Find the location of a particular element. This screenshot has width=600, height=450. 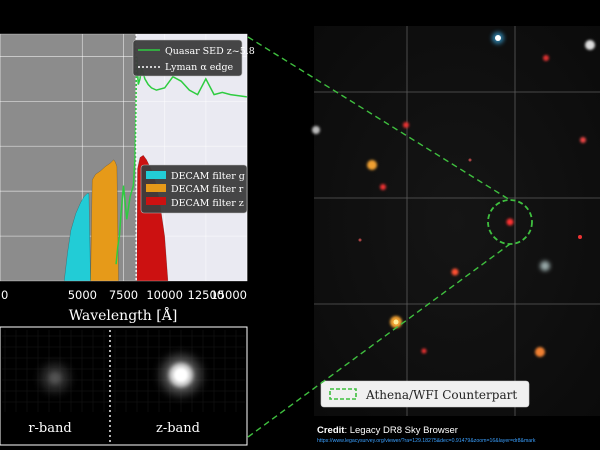

legend-z-label: DECAM filter z is located at coordinates (207, 203).